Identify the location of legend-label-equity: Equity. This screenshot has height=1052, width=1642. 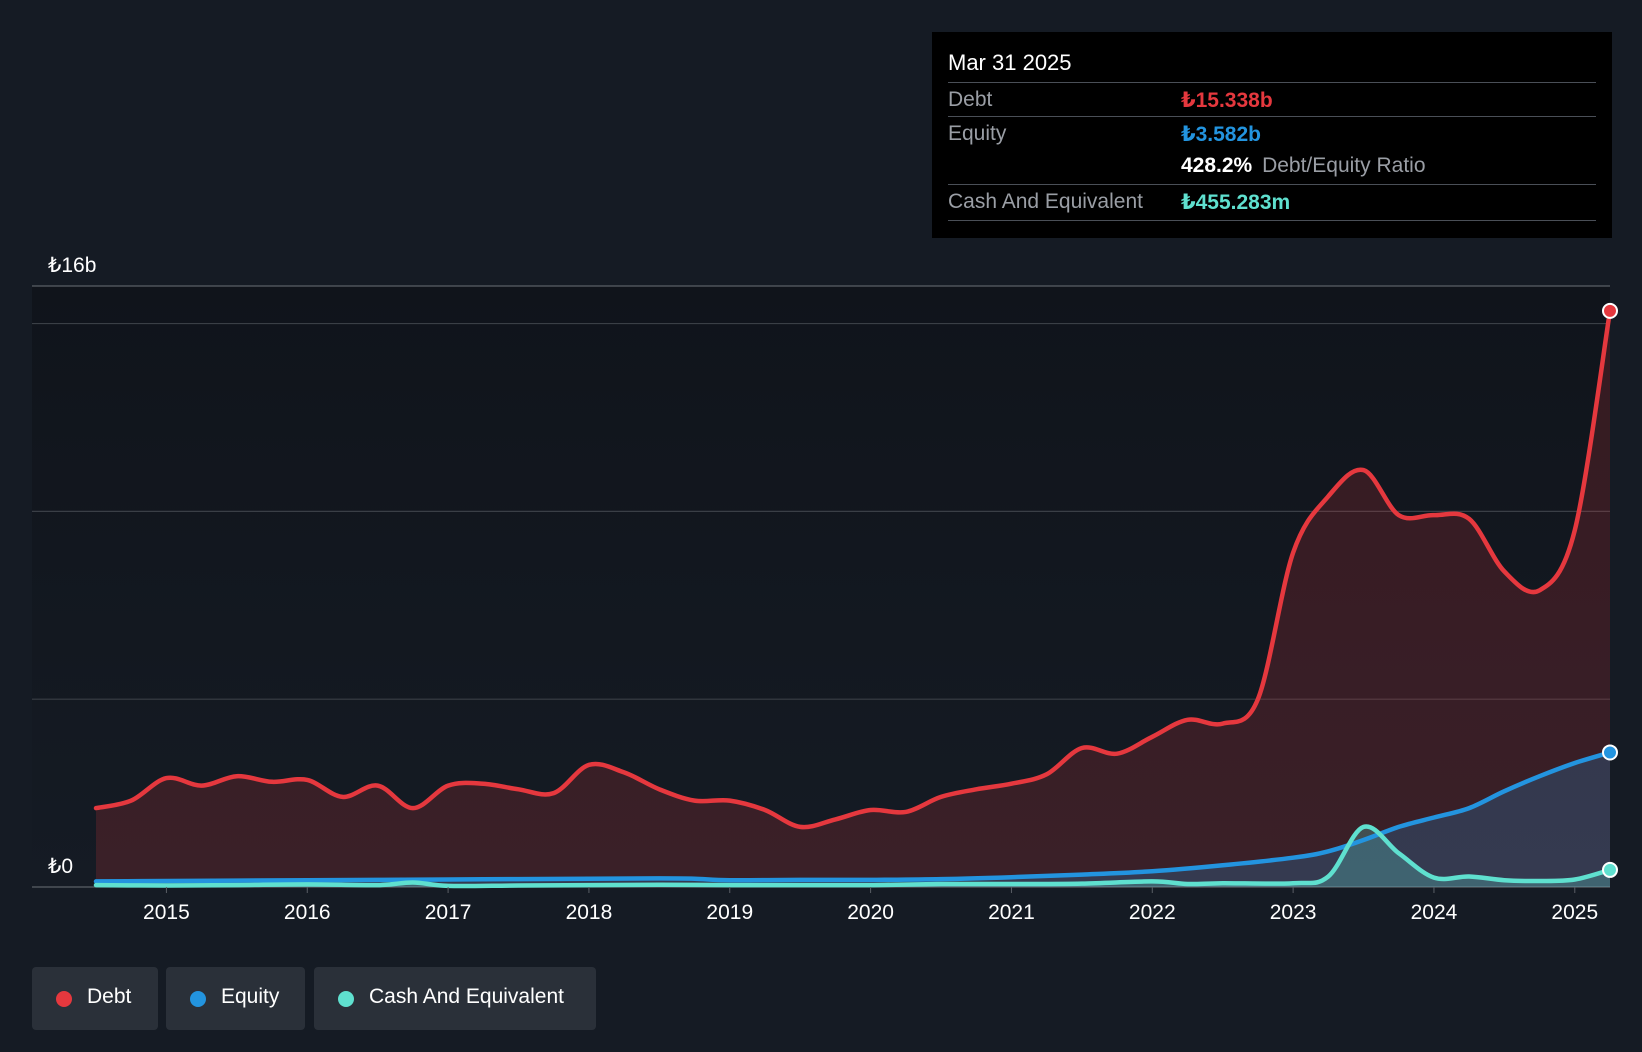
(250, 996).